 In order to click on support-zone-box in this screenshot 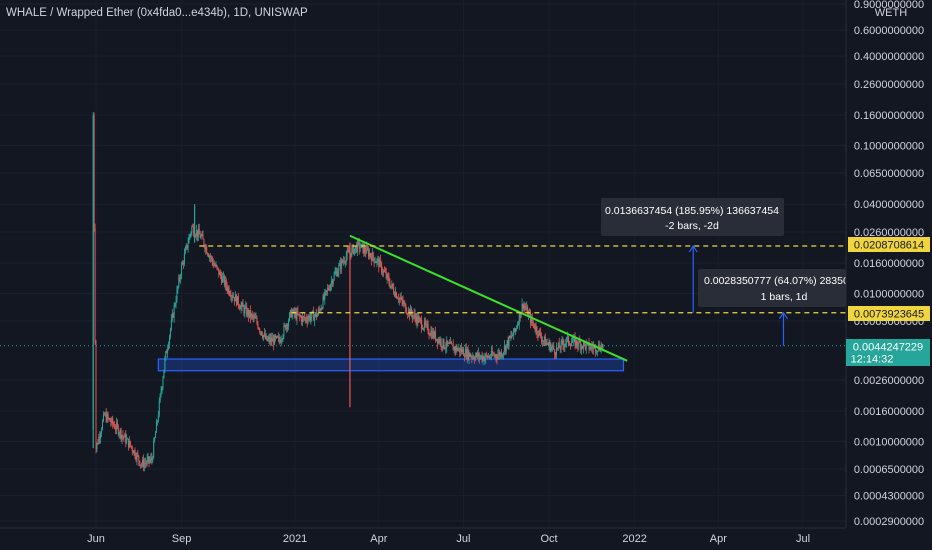, I will do `click(391, 365)`.